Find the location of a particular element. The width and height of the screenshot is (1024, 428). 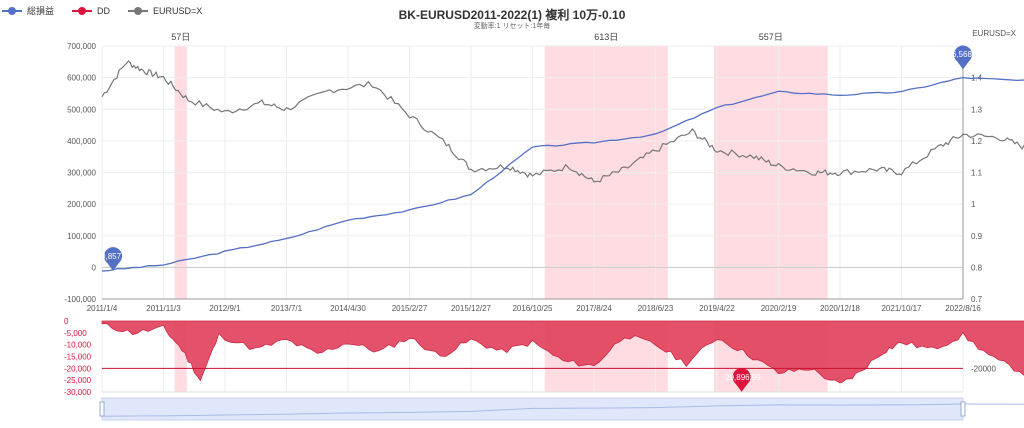

y2-tick-label: 1 is located at coordinates (973, 204).